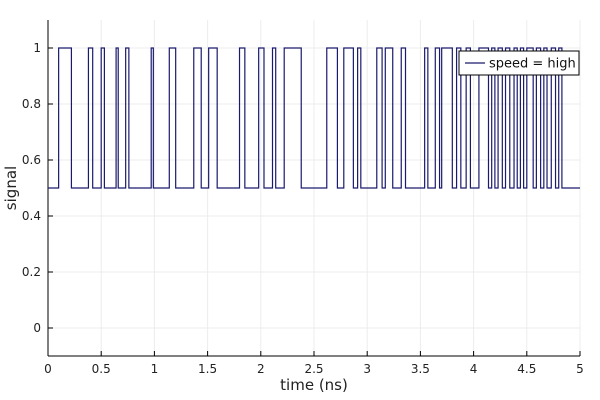 Image resolution: width=600 pixels, height=400 pixels. Describe the element at coordinates (580, 369) in the screenshot. I see `x-tick-label: 5` at that location.